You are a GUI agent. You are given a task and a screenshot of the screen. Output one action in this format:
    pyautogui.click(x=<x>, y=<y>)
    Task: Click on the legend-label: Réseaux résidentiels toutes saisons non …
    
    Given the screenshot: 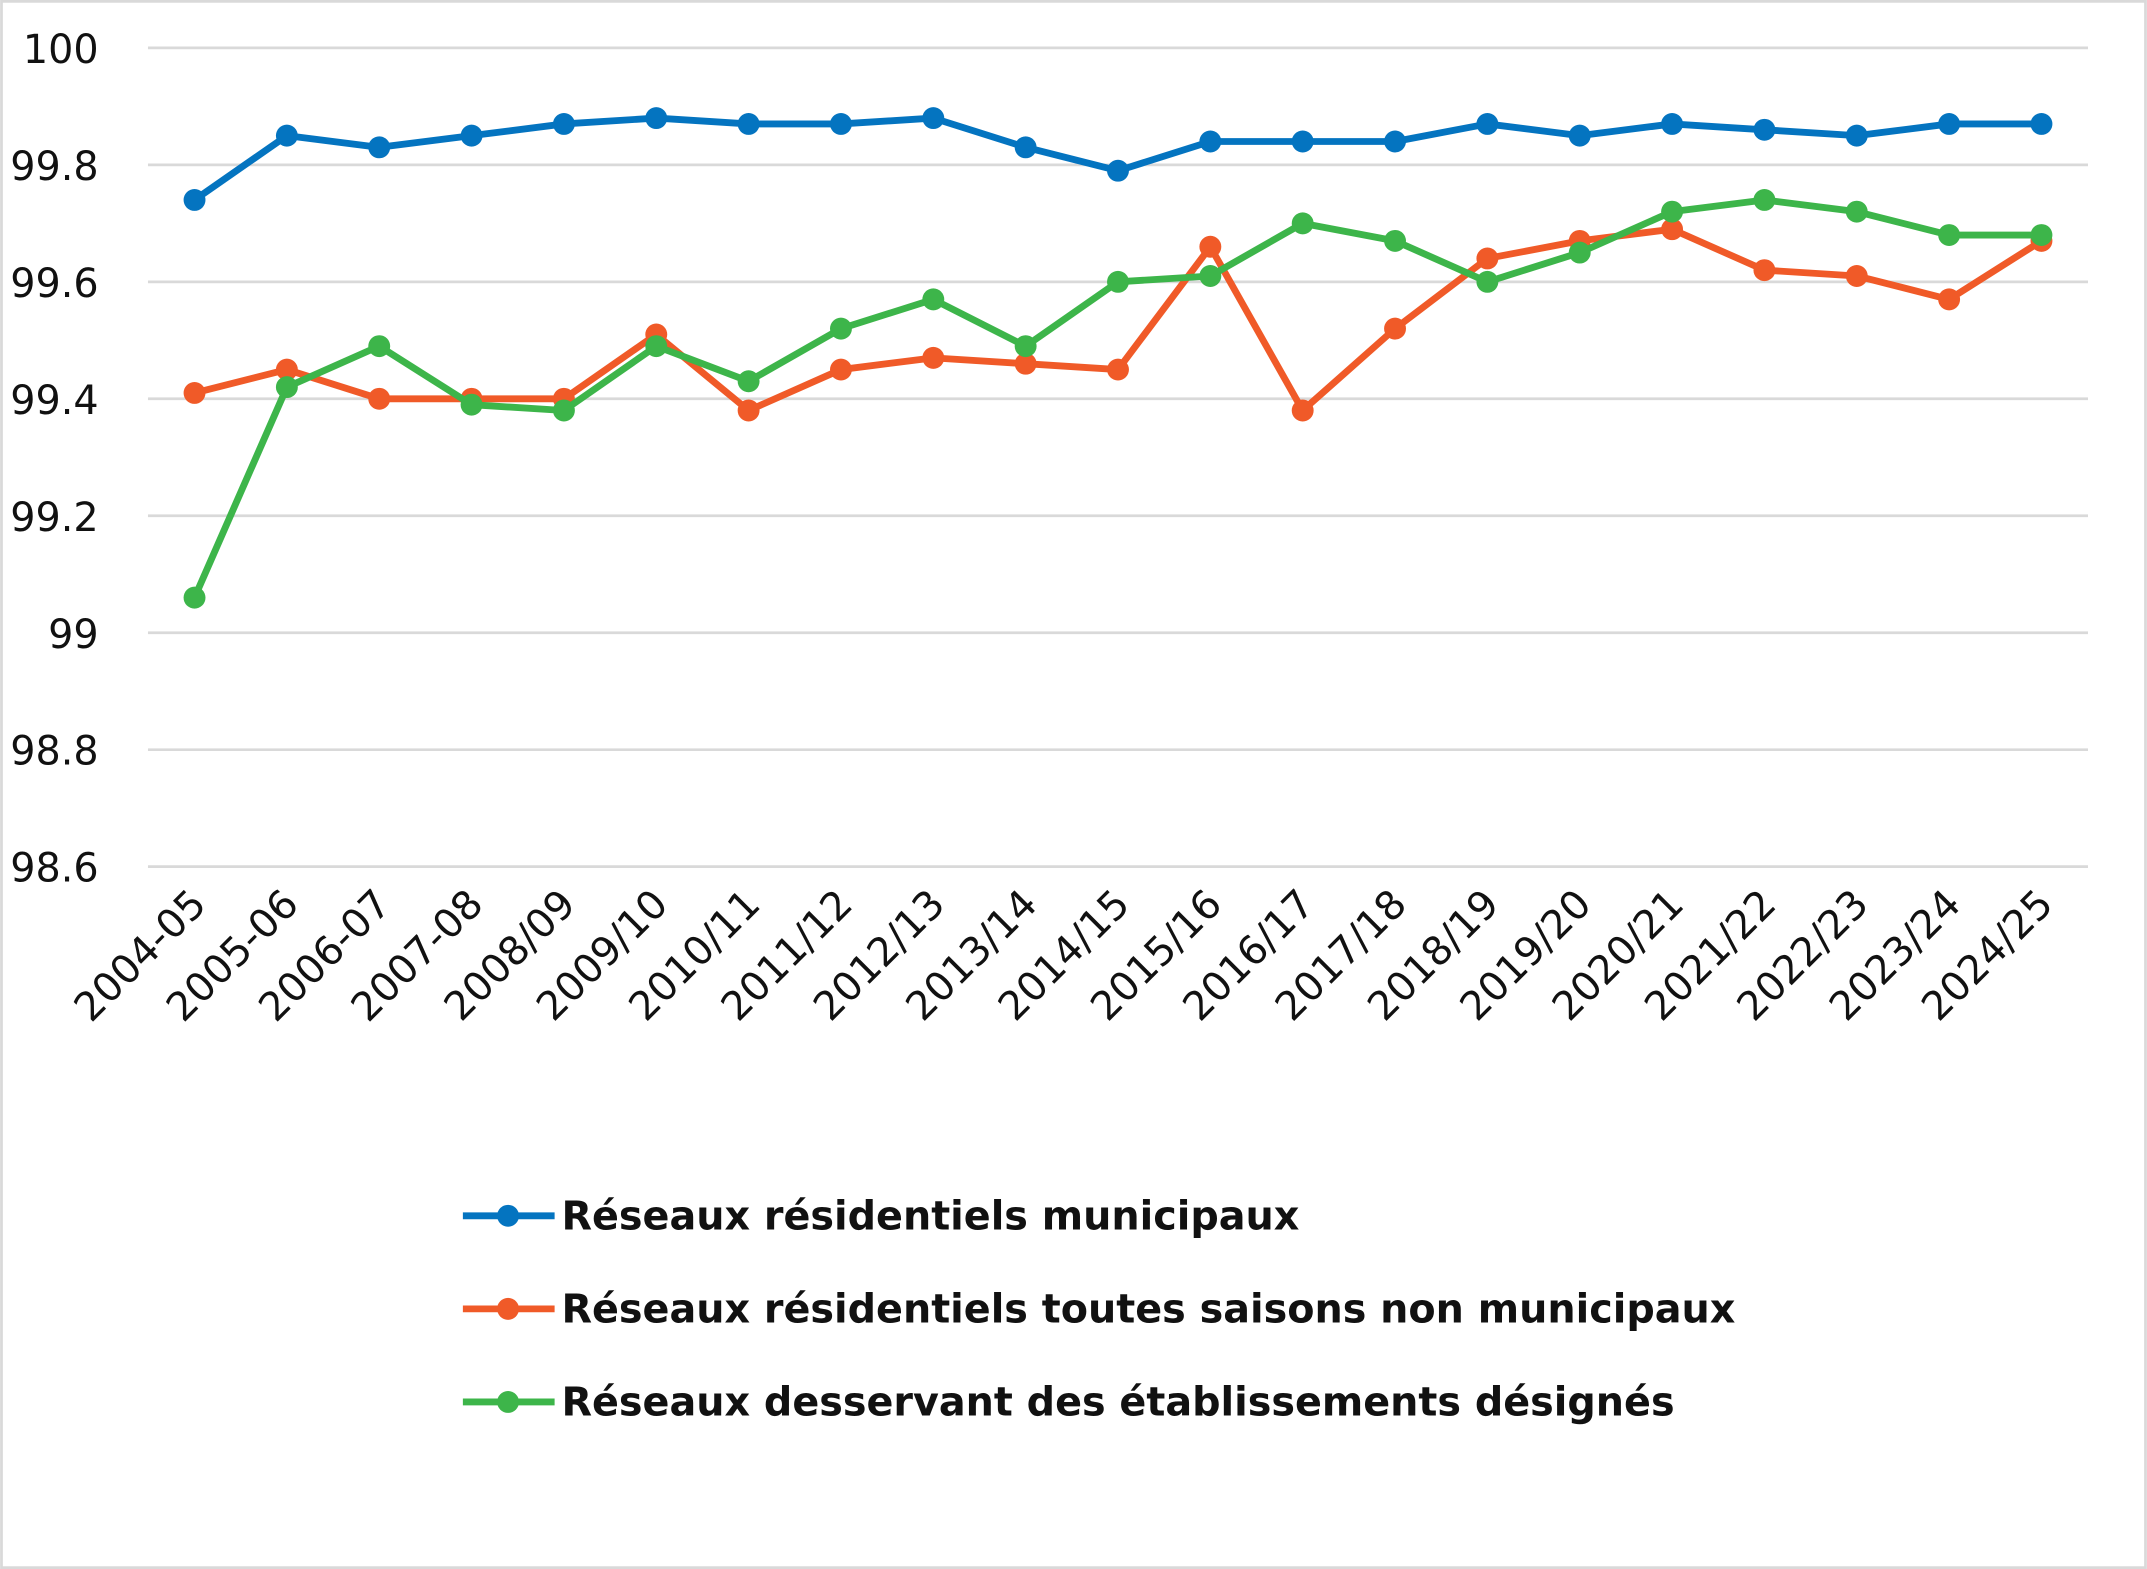 What is the action you would take?
    pyautogui.click(x=1148, y=1310)
    